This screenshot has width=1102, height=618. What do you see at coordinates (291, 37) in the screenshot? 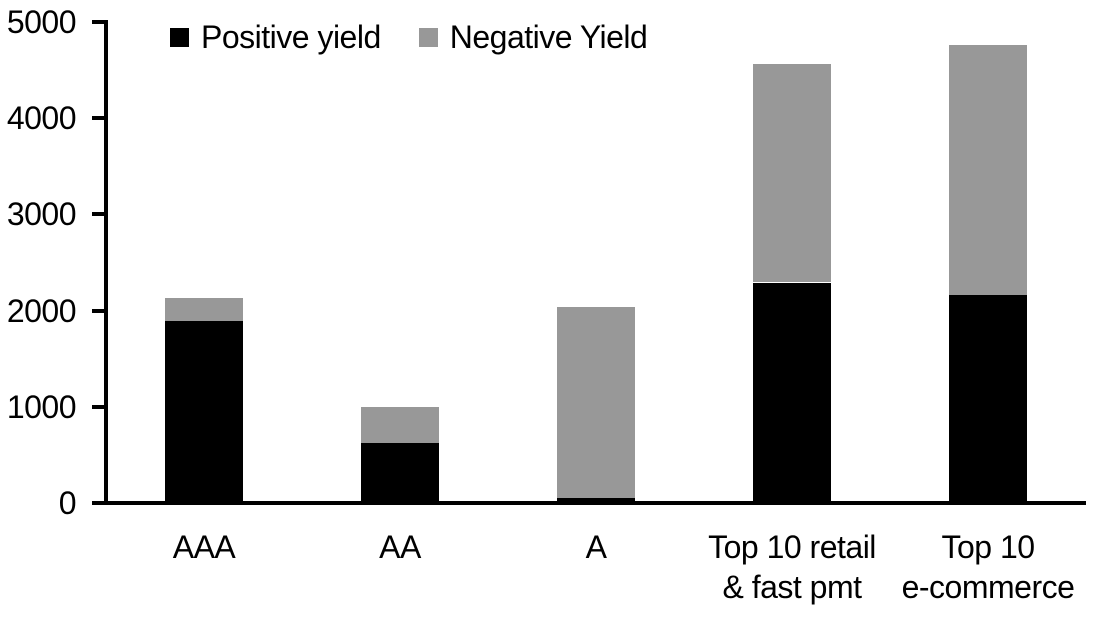
I see `legend-label-positive: Positive yield` at bounding box center [291, 37].